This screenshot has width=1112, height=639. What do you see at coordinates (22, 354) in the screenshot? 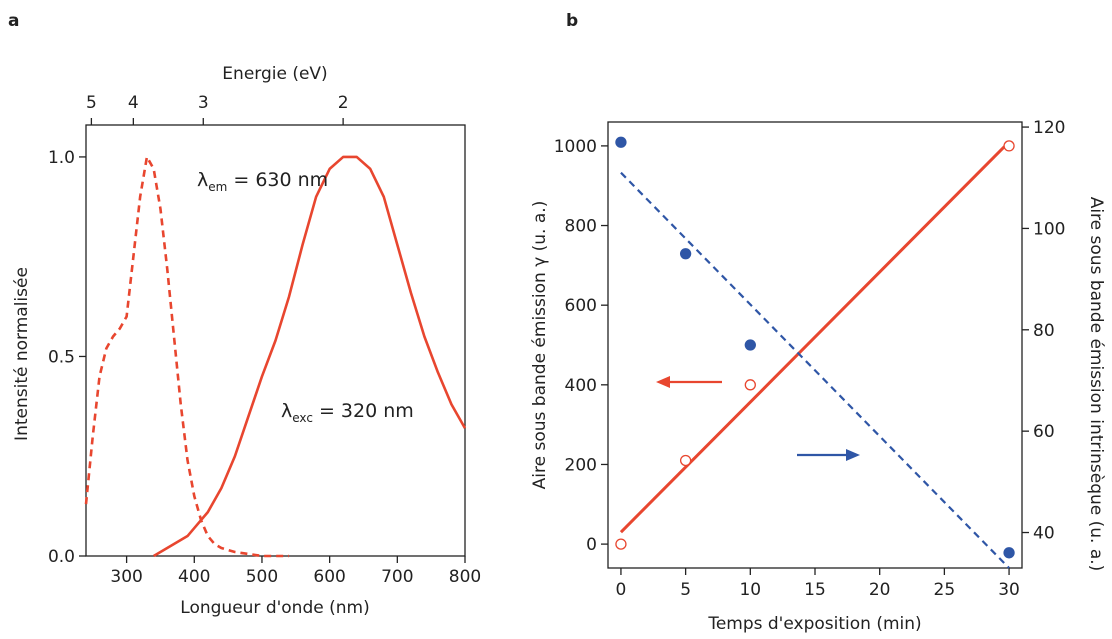
I see `panel-a-y-axis-label: Intensité normalisée` at bounding box center [22, 354].